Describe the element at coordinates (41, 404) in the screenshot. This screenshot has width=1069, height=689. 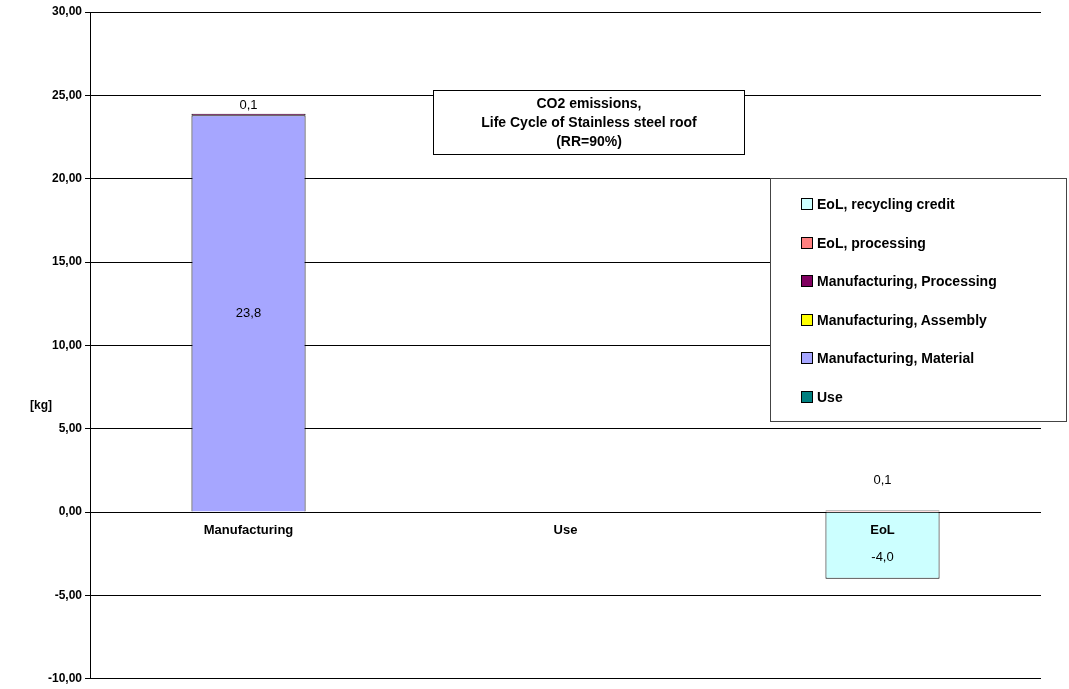
I see `y-axis-title: [kg]` at that location.